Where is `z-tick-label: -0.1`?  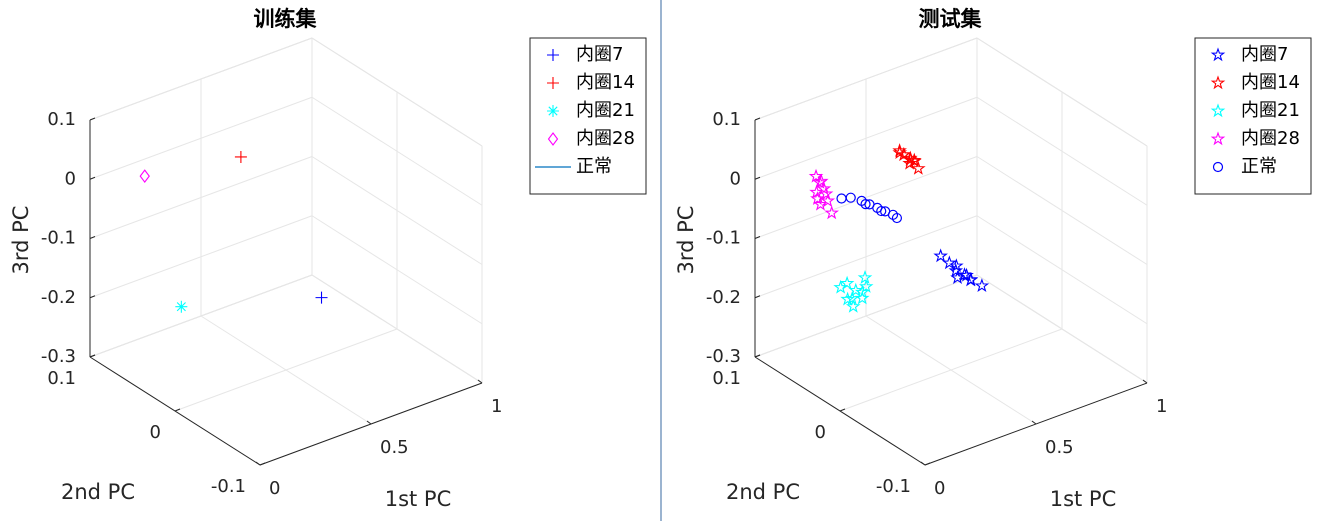
z-tick-label: -0.1 is located at coordinates (58, 238).